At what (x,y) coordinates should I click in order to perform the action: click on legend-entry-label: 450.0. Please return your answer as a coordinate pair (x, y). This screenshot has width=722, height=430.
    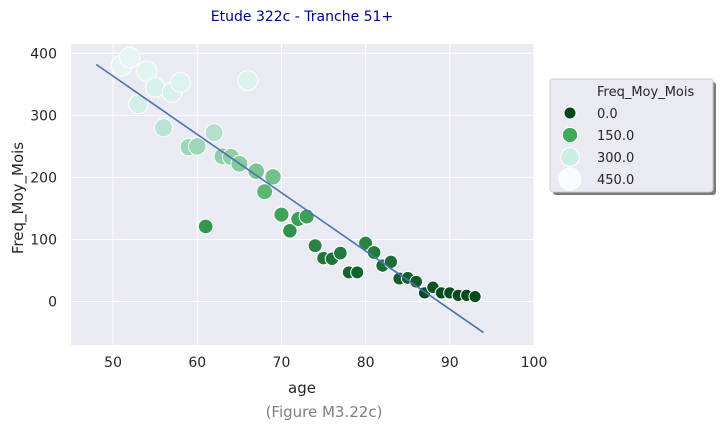
    Looking at the image, I should click on (615, 180).